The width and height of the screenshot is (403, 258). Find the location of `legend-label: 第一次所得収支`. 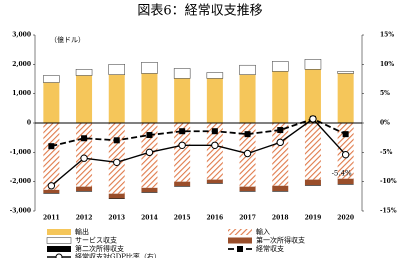

legend-label: 第一次所得収支 is located at coordinates (280, 240).